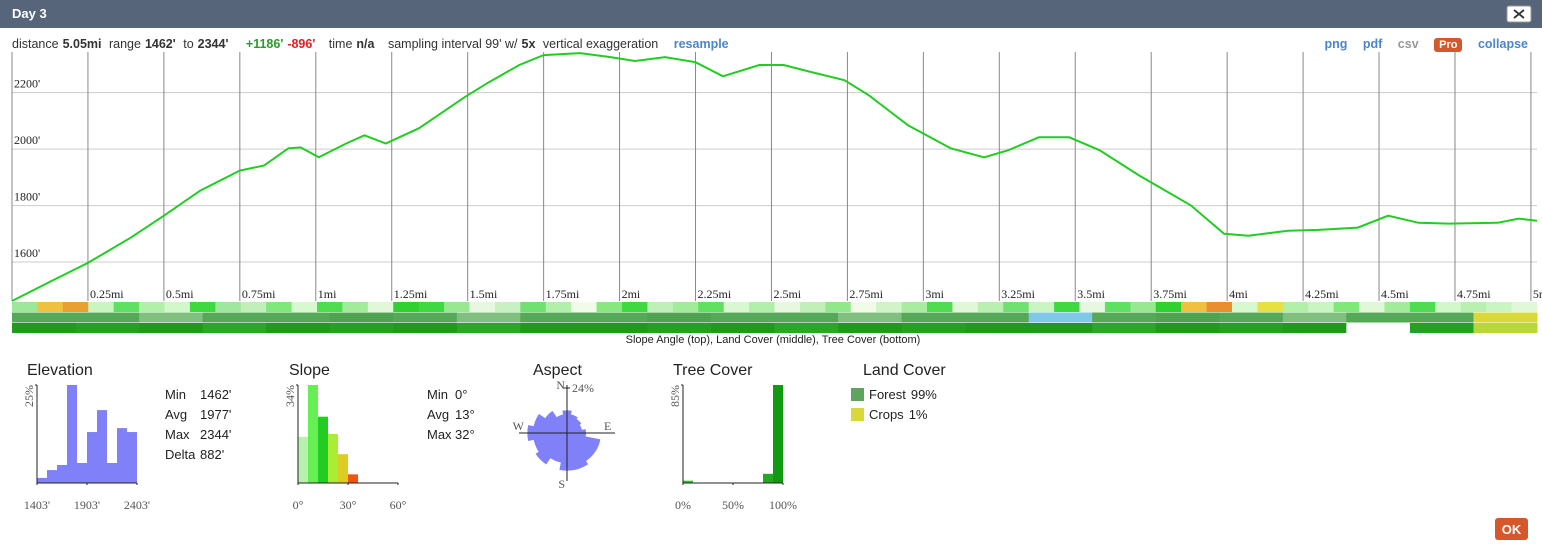  Describe the element at coordinates (1336, 44) in the screenshot. I see `png-link: png` at that location.